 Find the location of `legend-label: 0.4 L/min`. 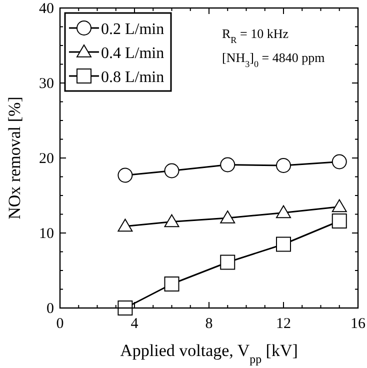

legend-label: 0.4 L/min is located at coordinates (132, 53).